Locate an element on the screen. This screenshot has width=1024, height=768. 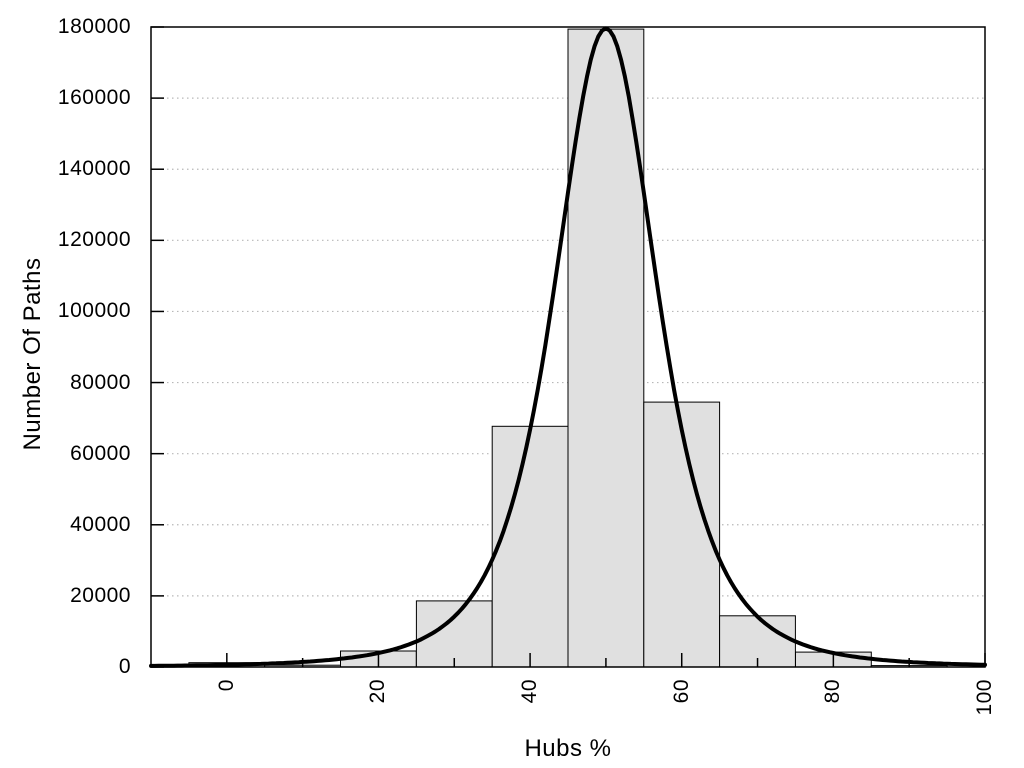
y-axis-title: Number Of Paths is located at coordinates (32, 354).